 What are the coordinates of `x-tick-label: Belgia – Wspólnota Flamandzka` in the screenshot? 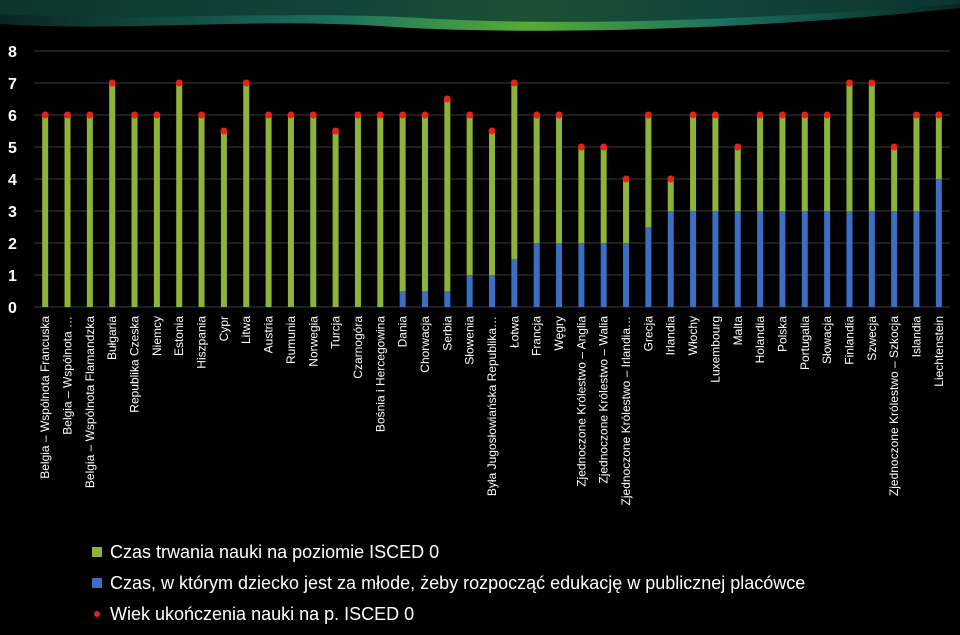 It's located at (90, 402).